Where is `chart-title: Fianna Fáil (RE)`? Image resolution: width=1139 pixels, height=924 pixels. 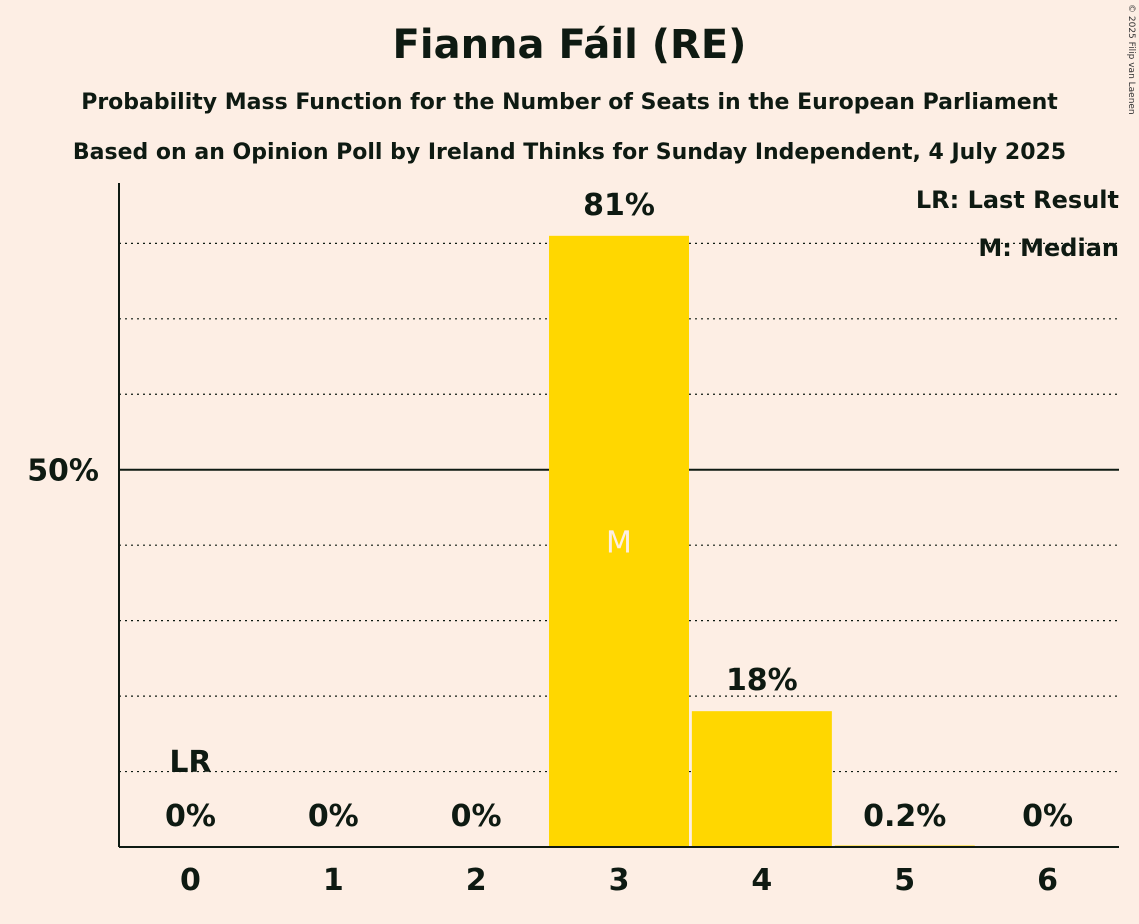
chart-title: Fianna Fáil (RE) is located at coordinates (569, 45).